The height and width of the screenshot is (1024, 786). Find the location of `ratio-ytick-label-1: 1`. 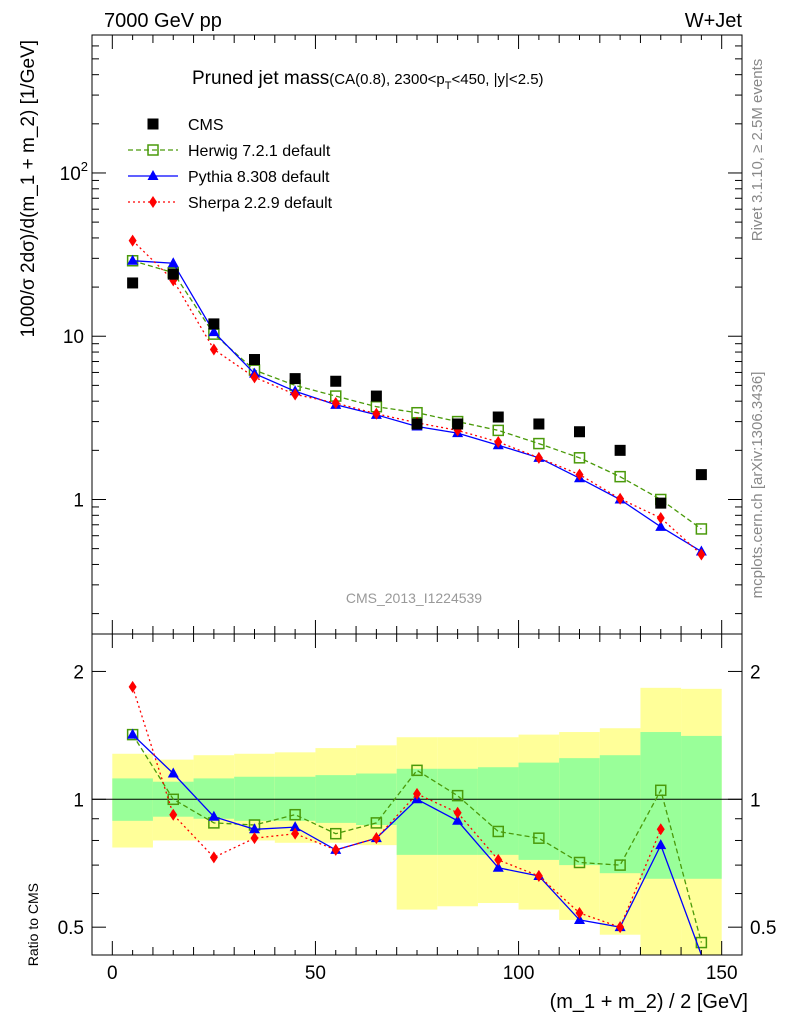

ratio-ytick-label-1: 1 is located at coordinates (78, 800).